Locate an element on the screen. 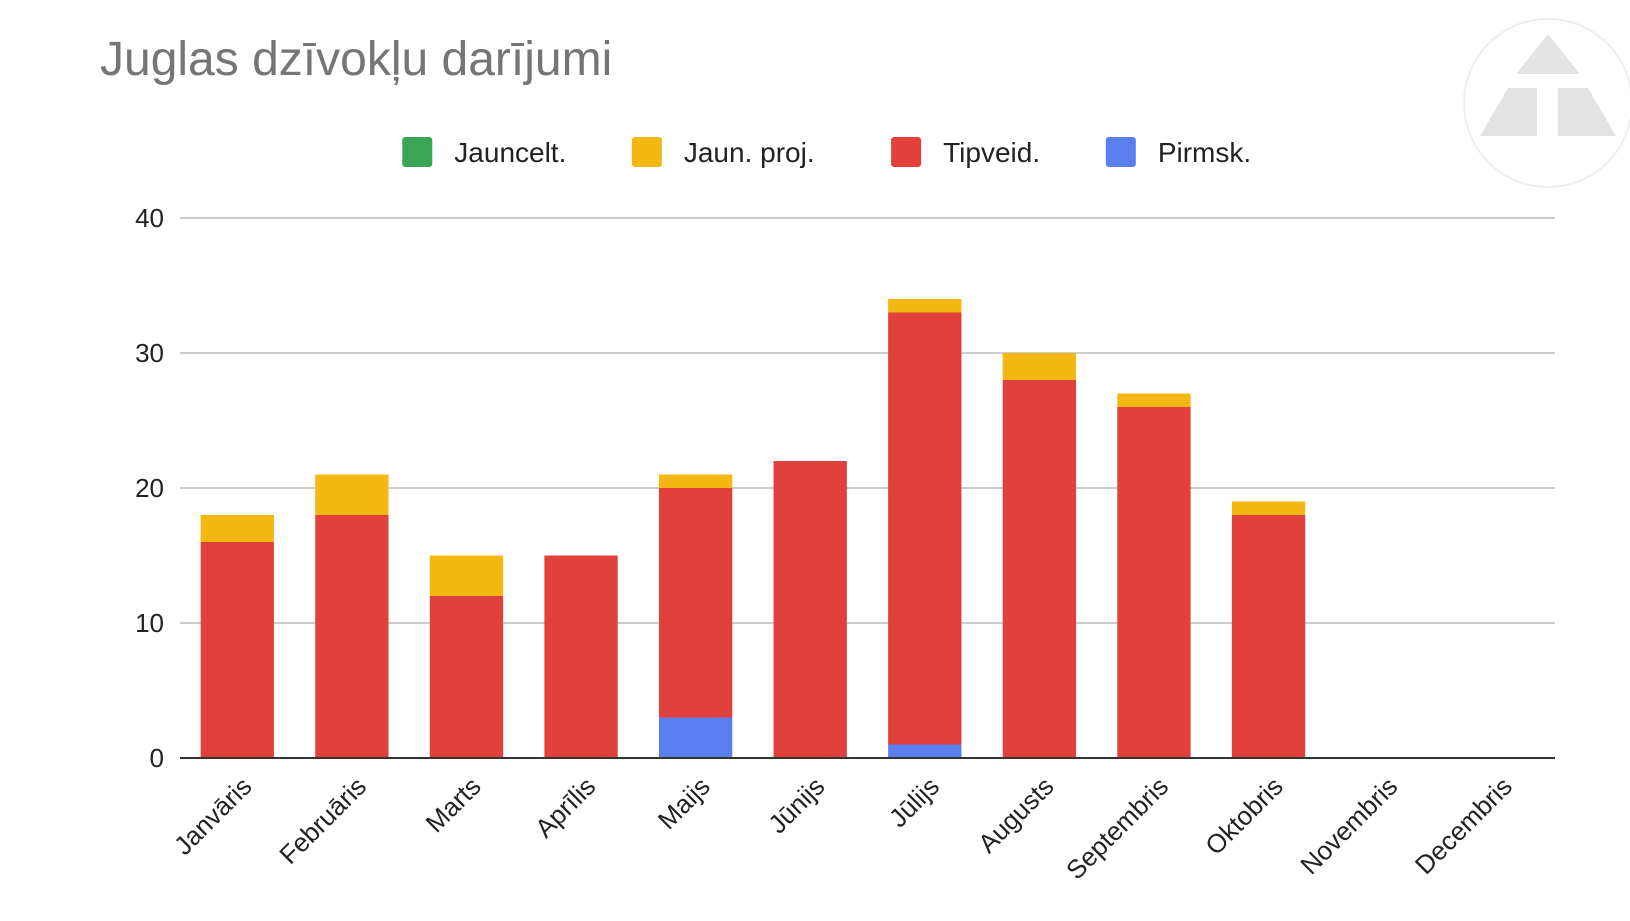  y-tick-label: 20 is located at coordinates (149, 488).